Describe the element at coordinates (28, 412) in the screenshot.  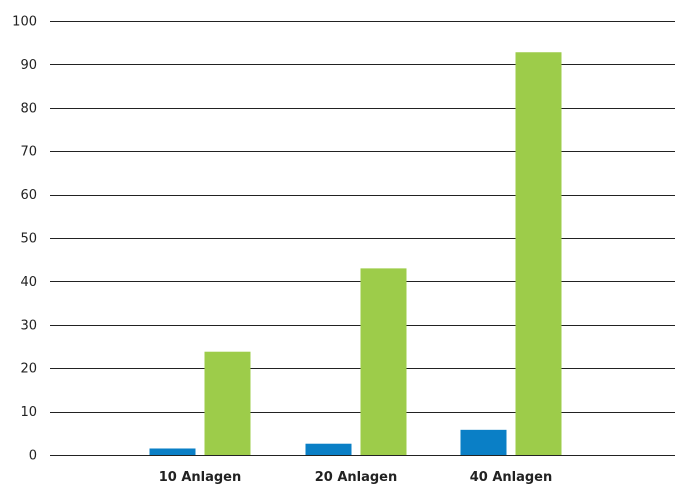
I see `y-tick-label-10: 10` at that location.